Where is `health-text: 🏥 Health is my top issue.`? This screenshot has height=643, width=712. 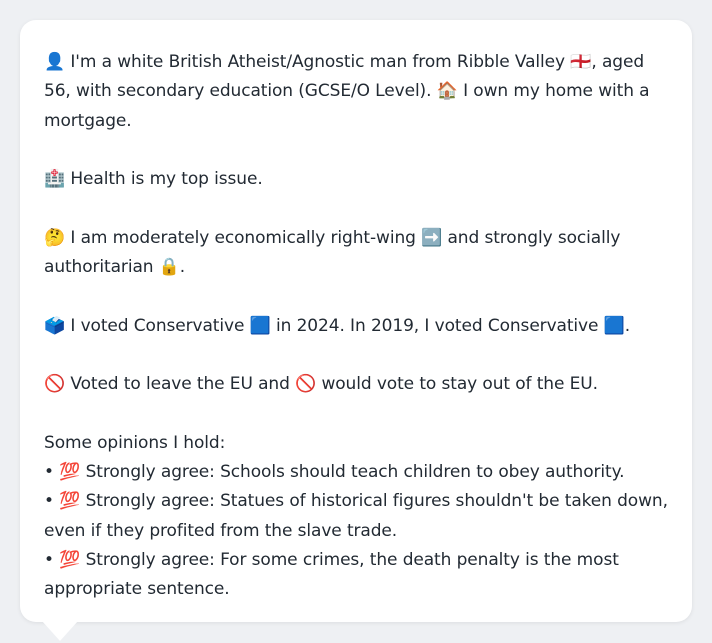 health-text: 🏥 Health is my top issue. is located at coordinates (153, 179).